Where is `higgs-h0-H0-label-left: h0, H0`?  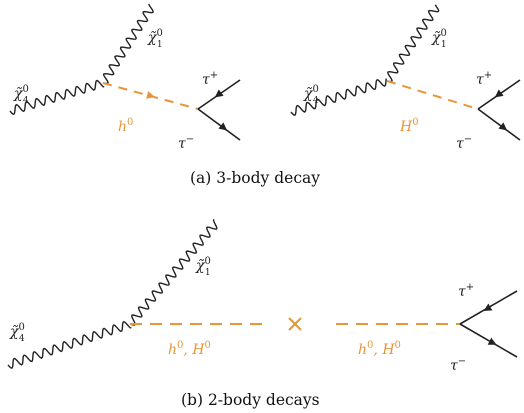 higgs-h0-H0-label-left: h0, H0 is located at coordinates (189, 349).